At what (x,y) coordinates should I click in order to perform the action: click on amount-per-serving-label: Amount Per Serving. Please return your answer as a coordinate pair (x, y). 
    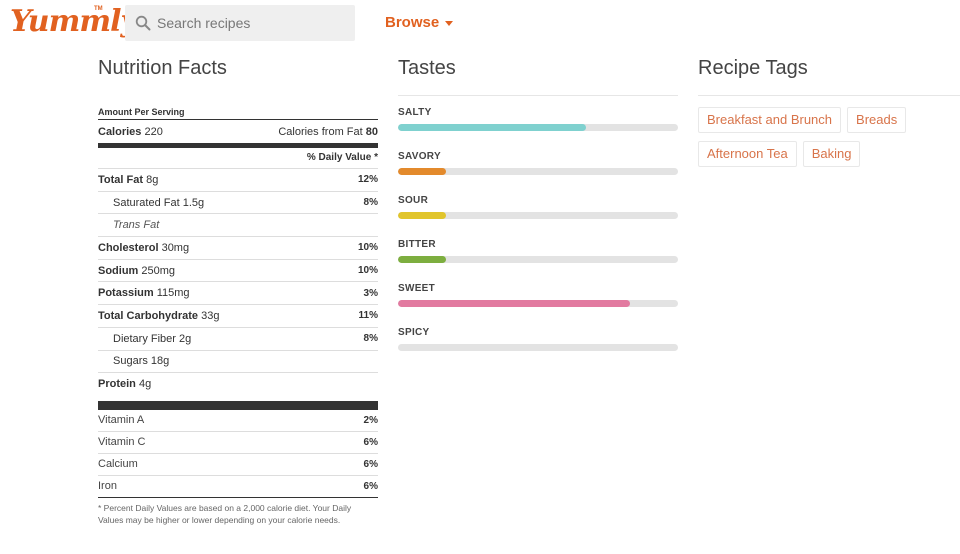
    Looking at the image, I should click on (141, 112).